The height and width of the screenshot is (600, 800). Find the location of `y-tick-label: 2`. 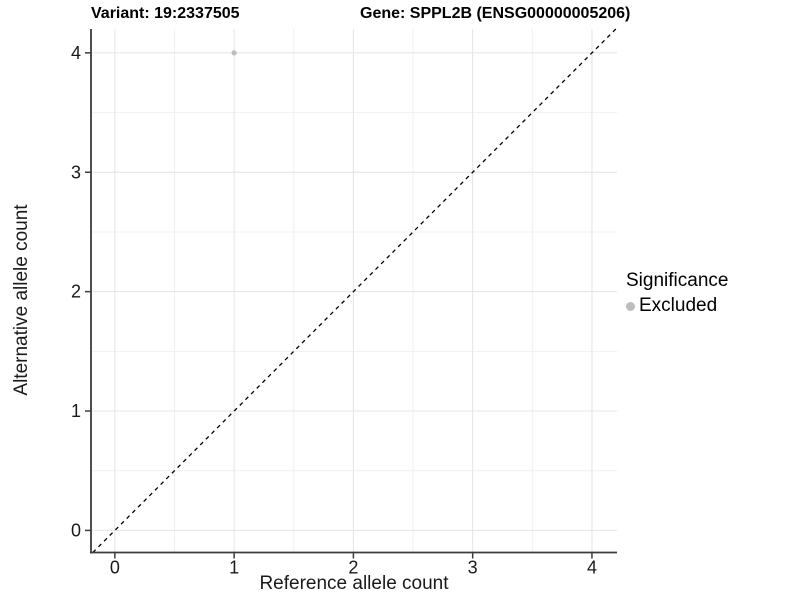

y-tick-label: 2 is located at coordinates (76, 292).